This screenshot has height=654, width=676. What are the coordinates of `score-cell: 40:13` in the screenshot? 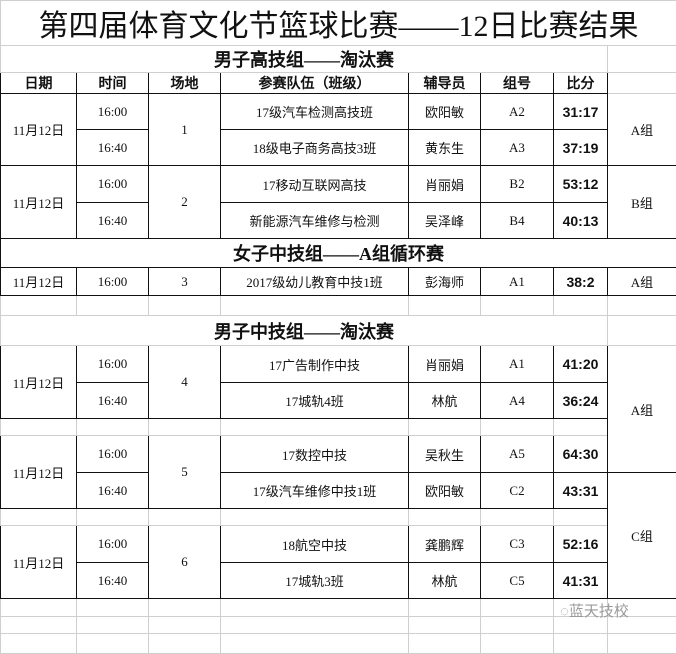 It's located at (581, 221).